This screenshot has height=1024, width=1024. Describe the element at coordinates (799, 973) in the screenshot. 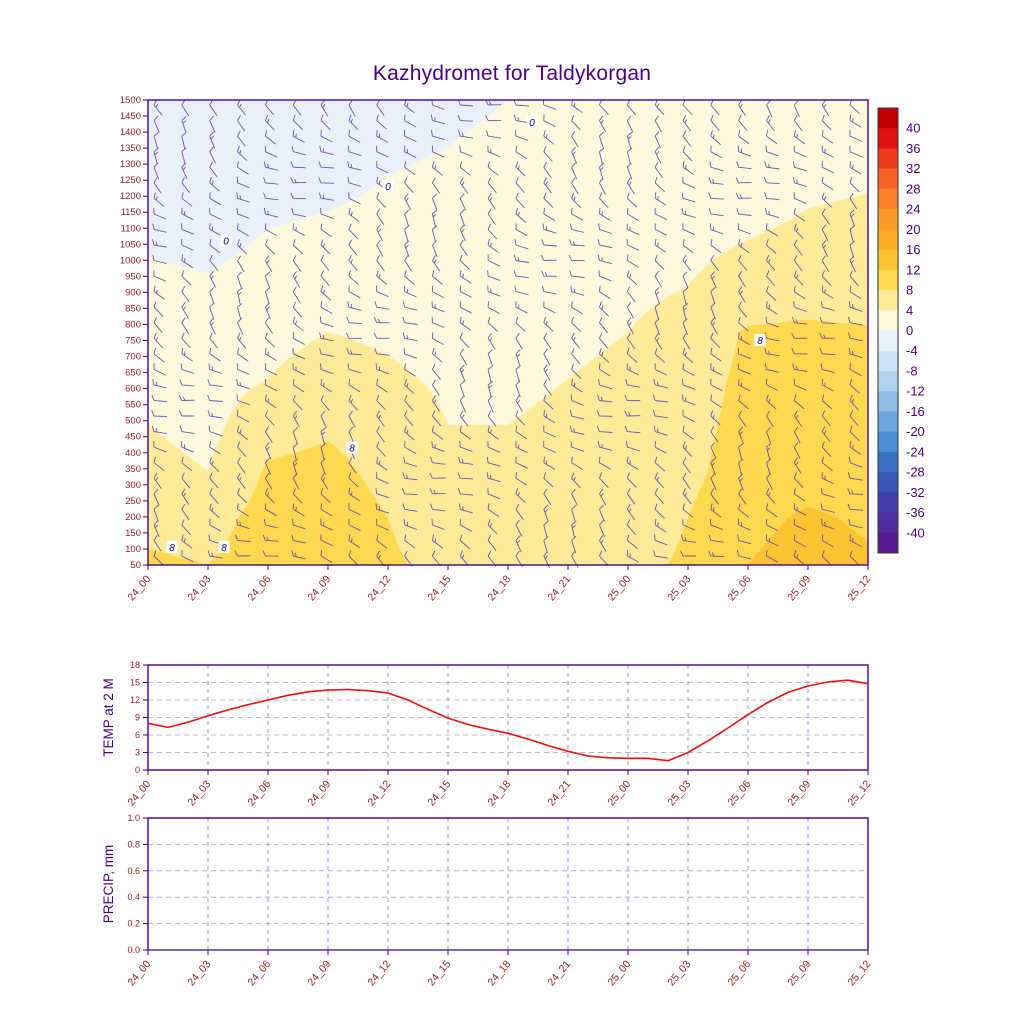

I see `x-tick-label: 25_09` at that location.